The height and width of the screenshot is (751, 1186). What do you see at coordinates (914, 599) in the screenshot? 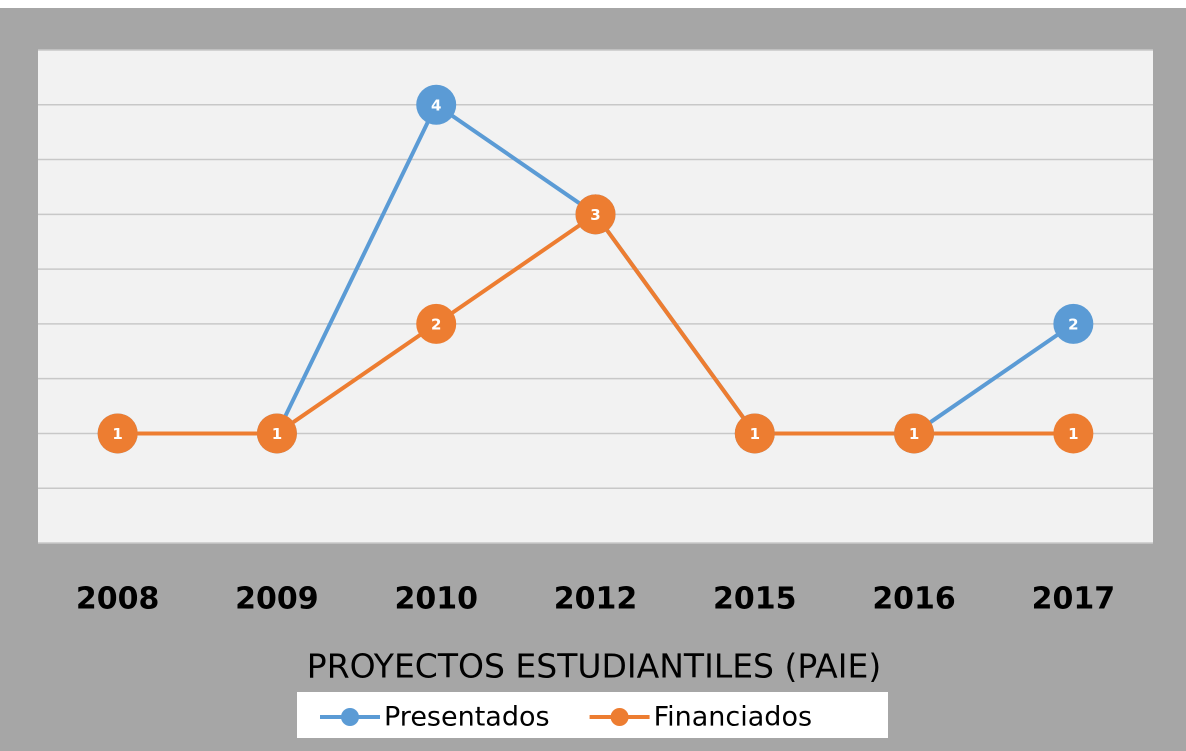
I see `x-tick-label: 2016` at bounding box center [914, 599].